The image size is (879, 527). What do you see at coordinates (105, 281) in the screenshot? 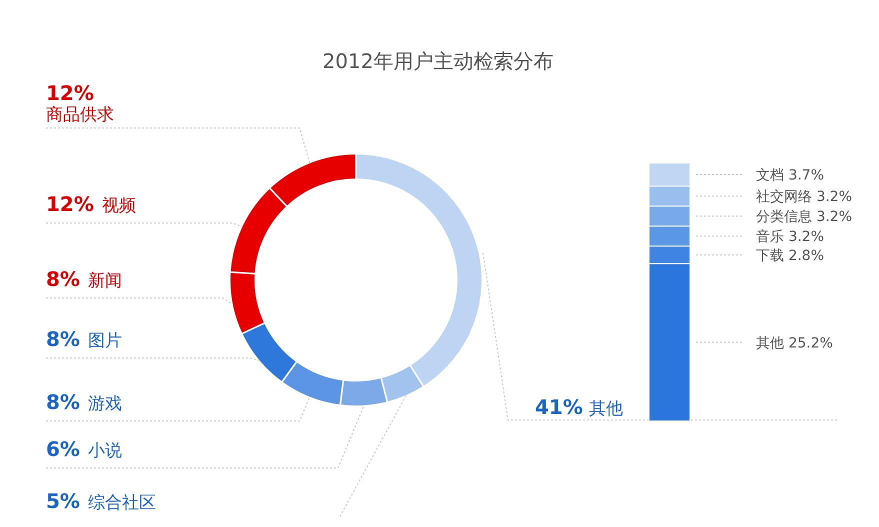
I see `slice-label: 新闻` at bounding box center [105, 281].